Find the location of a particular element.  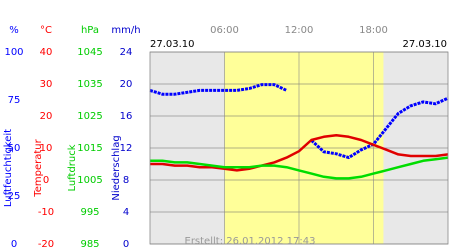

y-tick-label: 40 is located at coordinates (46, 52).